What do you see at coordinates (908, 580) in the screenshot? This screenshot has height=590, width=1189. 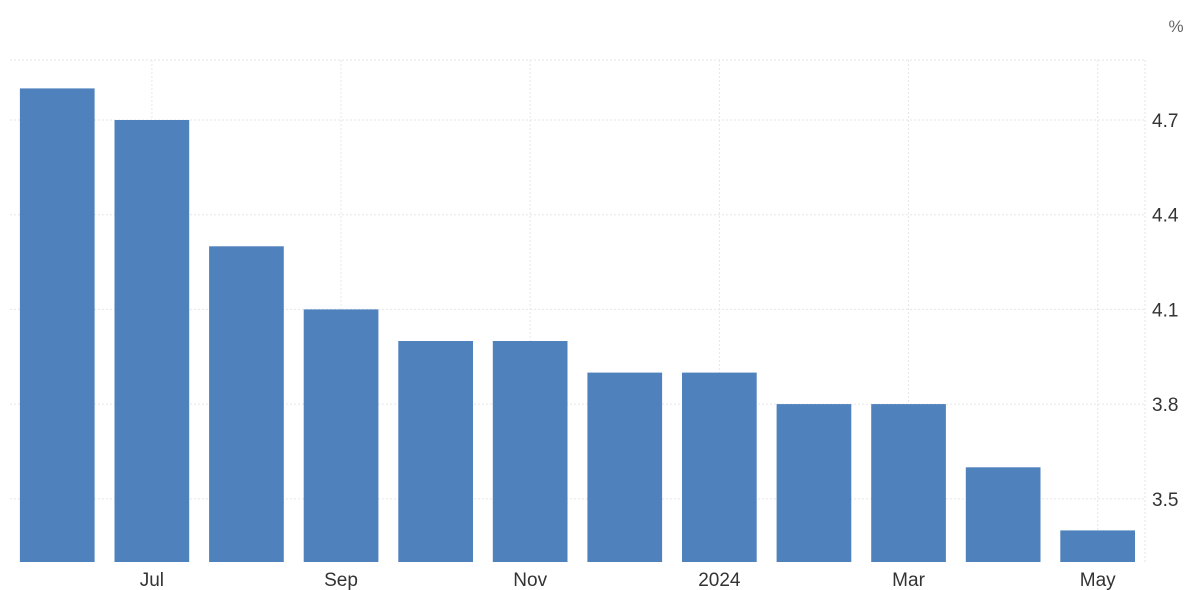 I see `x-tick-label: Mar` at bounding box center [908, 580].